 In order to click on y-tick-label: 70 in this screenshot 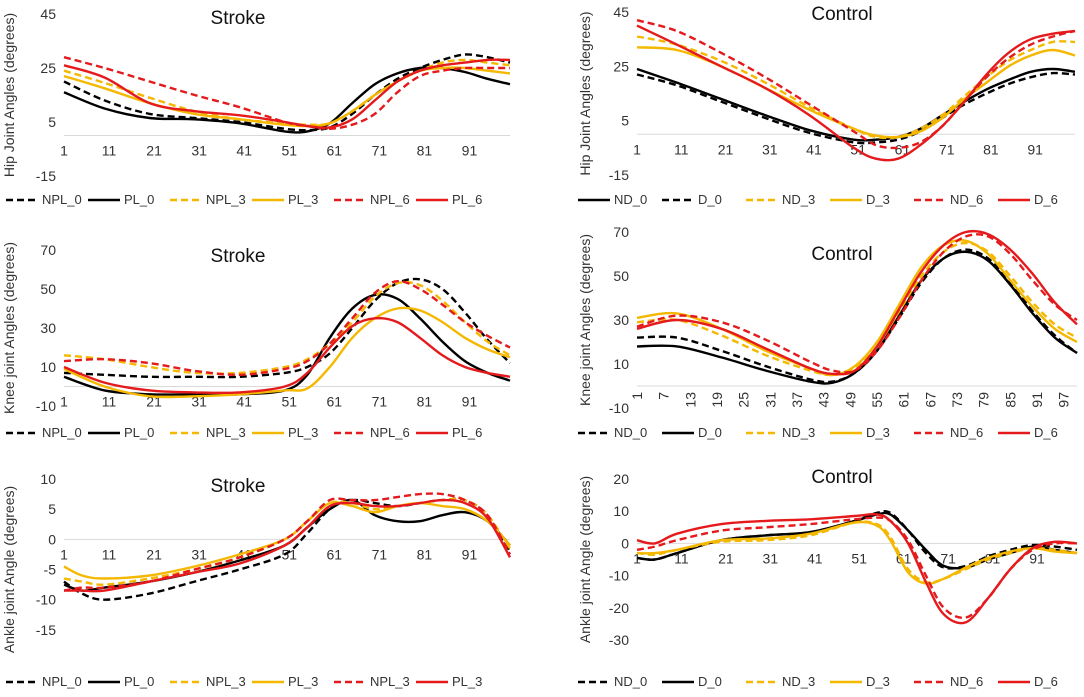, I will do `click(621, 232)`.